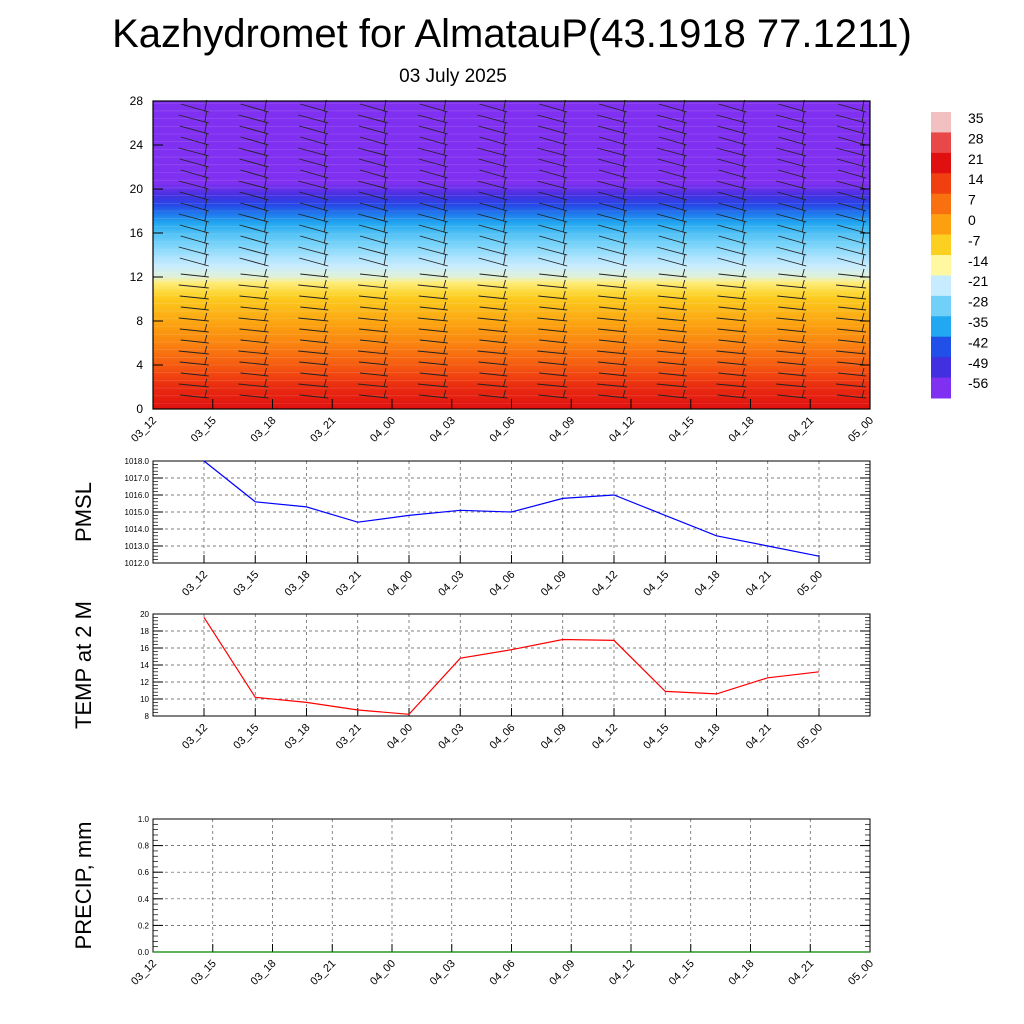 The height and width of the screenshot is (1024, 1024). I want to click on y-tick-label: 0.0, so click(144, 952).